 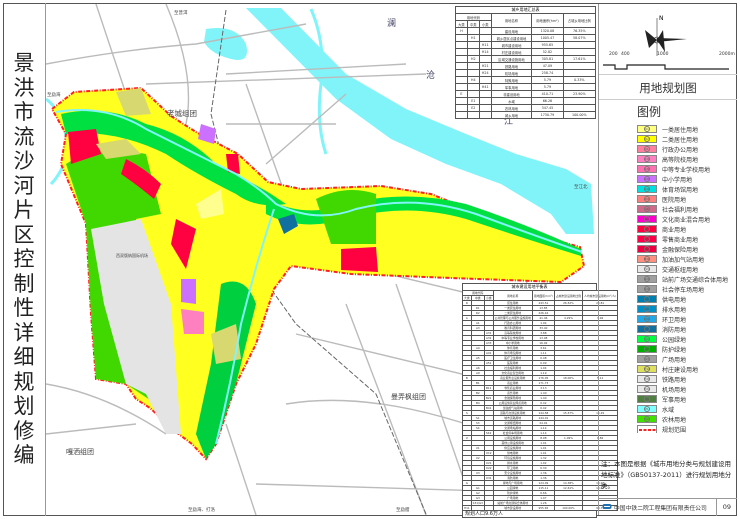 What do you see at coordinates (511, 115) in the screenshot?
I see `table-cell: 城乡用地` at bounding box center [511, 115].